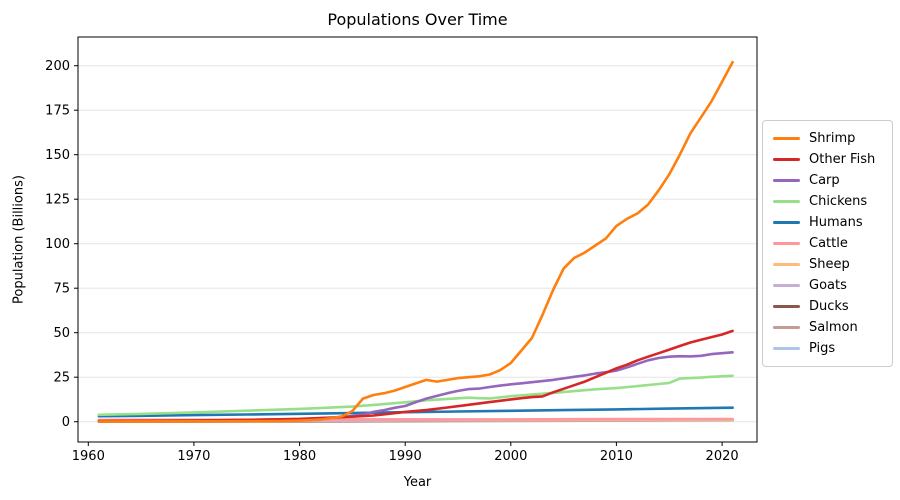 The height and width of the screenshot is (500, 900). I want to click on legend-label: Sheep, so click(829, 264).